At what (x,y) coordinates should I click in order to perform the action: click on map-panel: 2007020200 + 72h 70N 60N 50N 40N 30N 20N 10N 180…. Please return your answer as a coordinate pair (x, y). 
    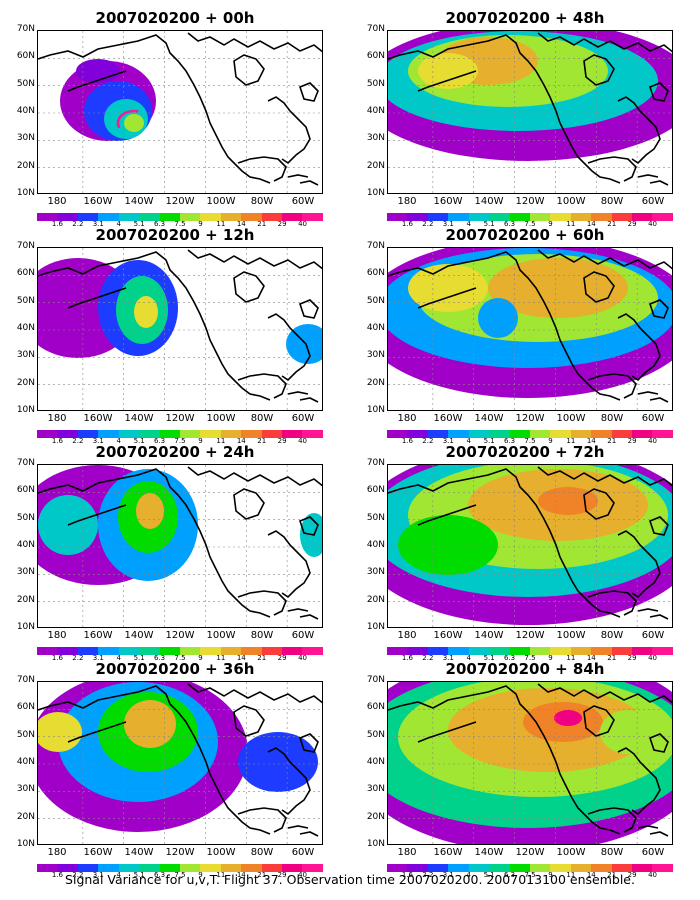
    Looking at the image, I should click on (525, 552).